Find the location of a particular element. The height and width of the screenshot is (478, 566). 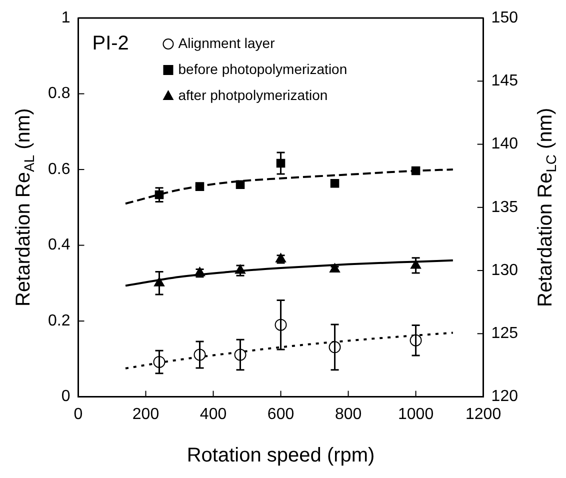

y2-tick-label: 125 is located at coordinates (504, 333).